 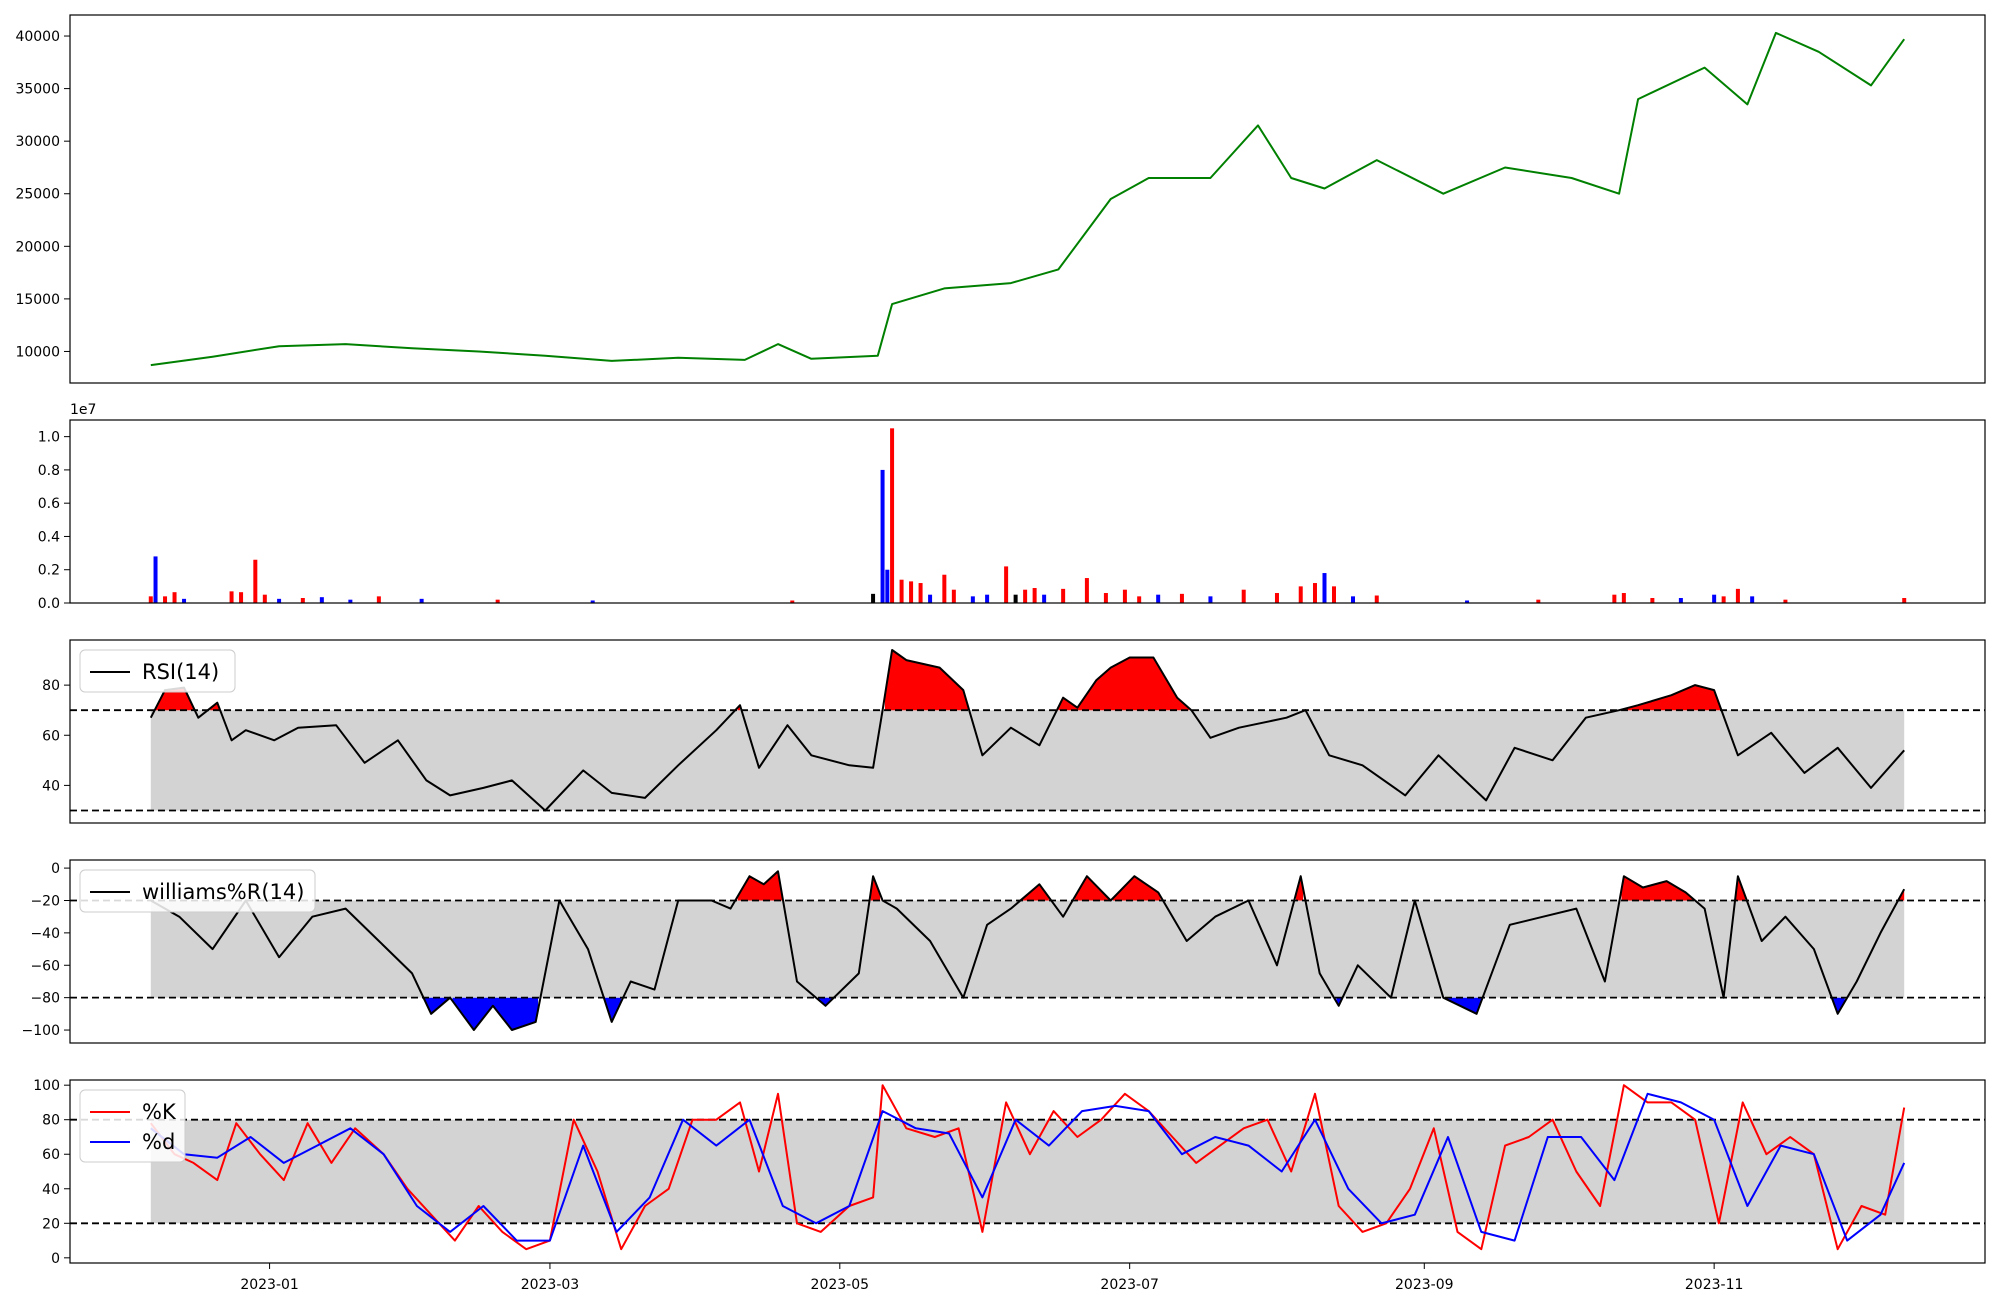 I want to click on stoch-d-line, so click(x=1028, y=1167).